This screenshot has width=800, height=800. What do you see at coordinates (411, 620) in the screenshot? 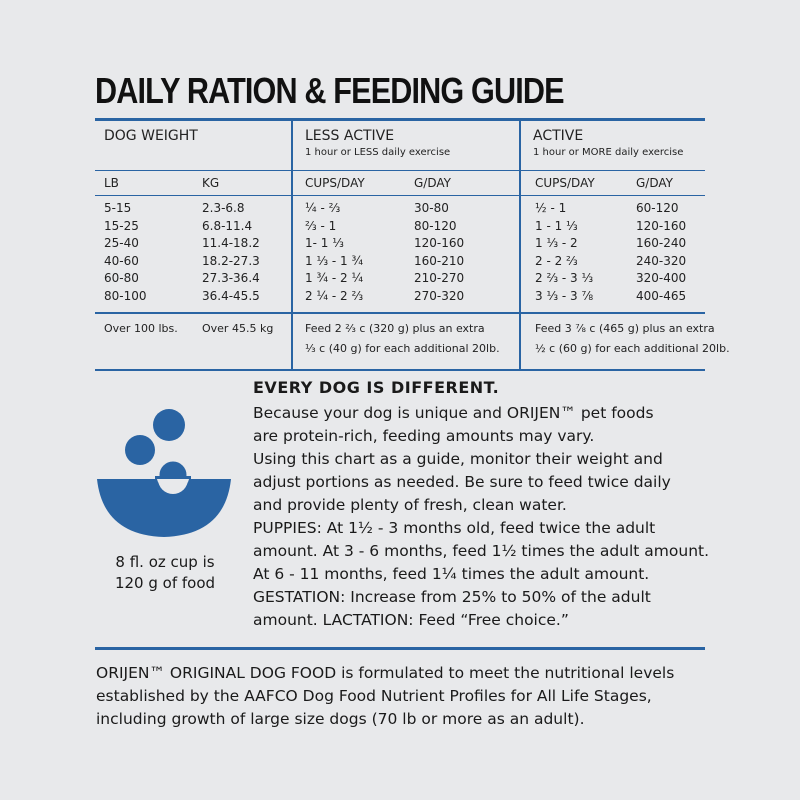
I see `info-line: amount. LACTATION: Feed “Free choice.”` at bounding box center [411, 620].